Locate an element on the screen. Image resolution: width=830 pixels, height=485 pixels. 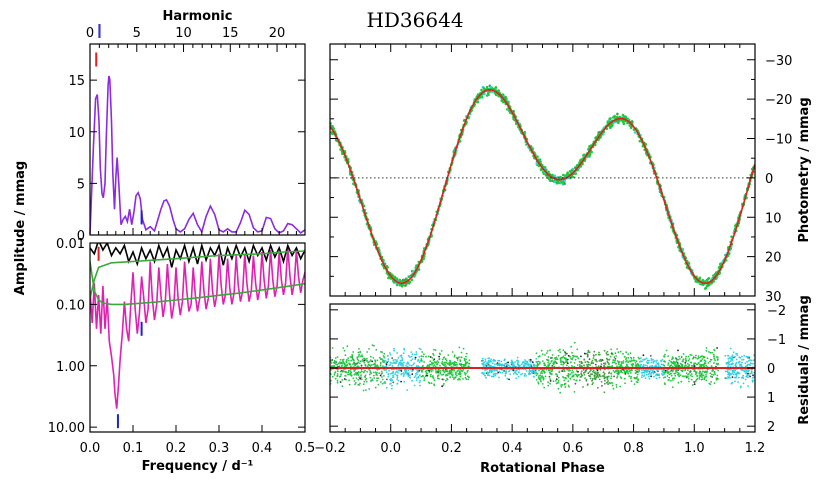
x-tick-label-phase: 1.2 is located at coordinates (755, 448).